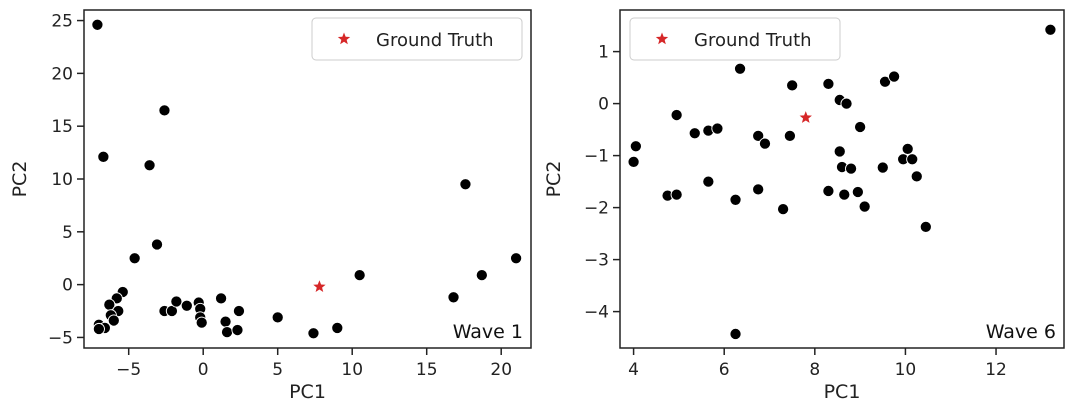 The height and width of the screenshot is (406, 1074). What do you see at coordinates (277, 370) in the screenshot?
I see `x-tick-label: 5` at bounding box center [277, 370].